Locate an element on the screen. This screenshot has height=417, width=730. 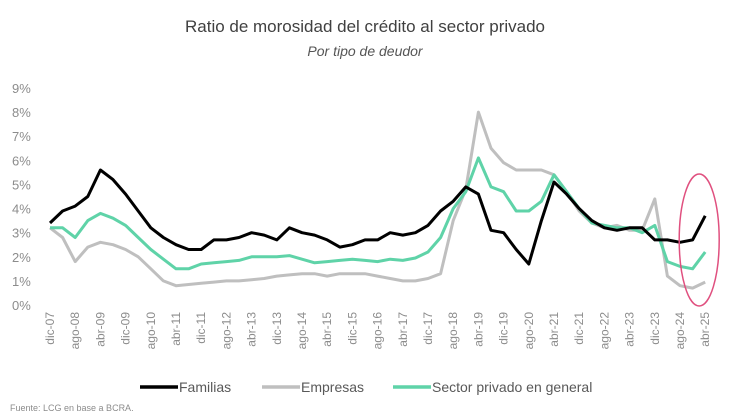
legend-label: Sector privado en general is located at coordinates (512, 387).